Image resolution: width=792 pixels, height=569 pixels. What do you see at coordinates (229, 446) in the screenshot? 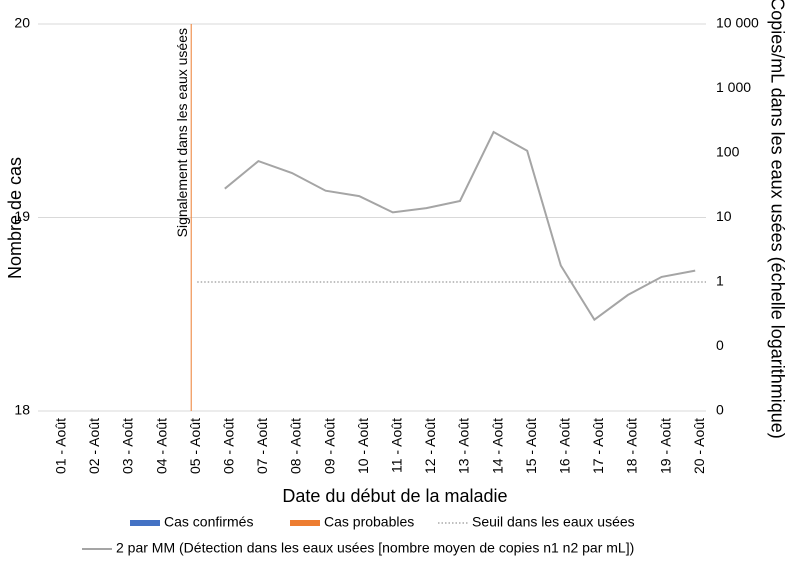
I see `x-tick-label: 06 - Août` at bounding box center [229, 446].